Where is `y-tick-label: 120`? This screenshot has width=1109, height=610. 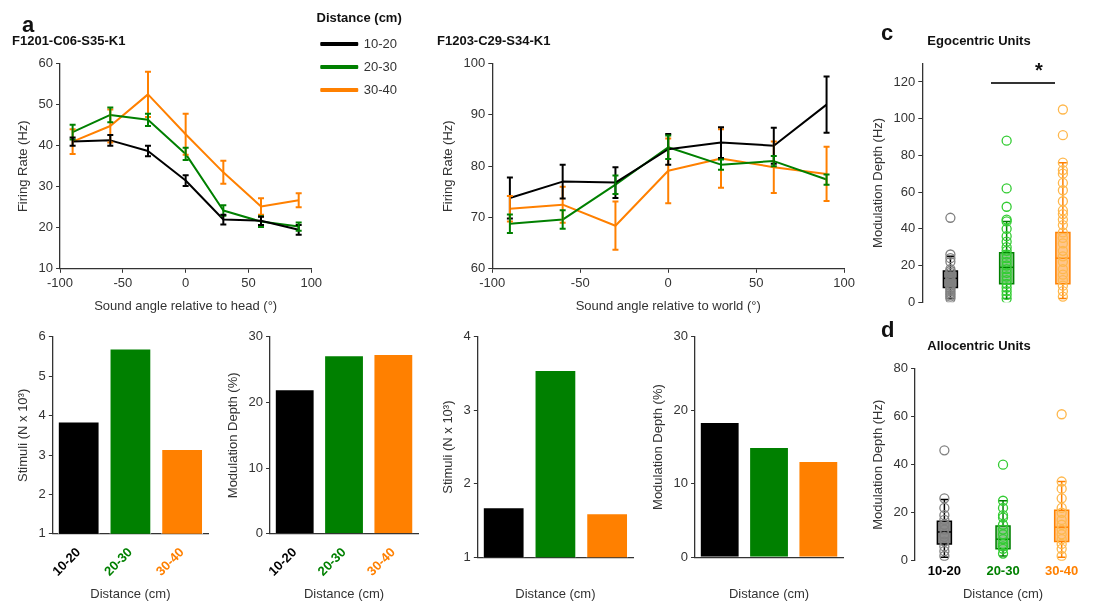
y-tick-label: 120 is located at coordinates (904, 81).